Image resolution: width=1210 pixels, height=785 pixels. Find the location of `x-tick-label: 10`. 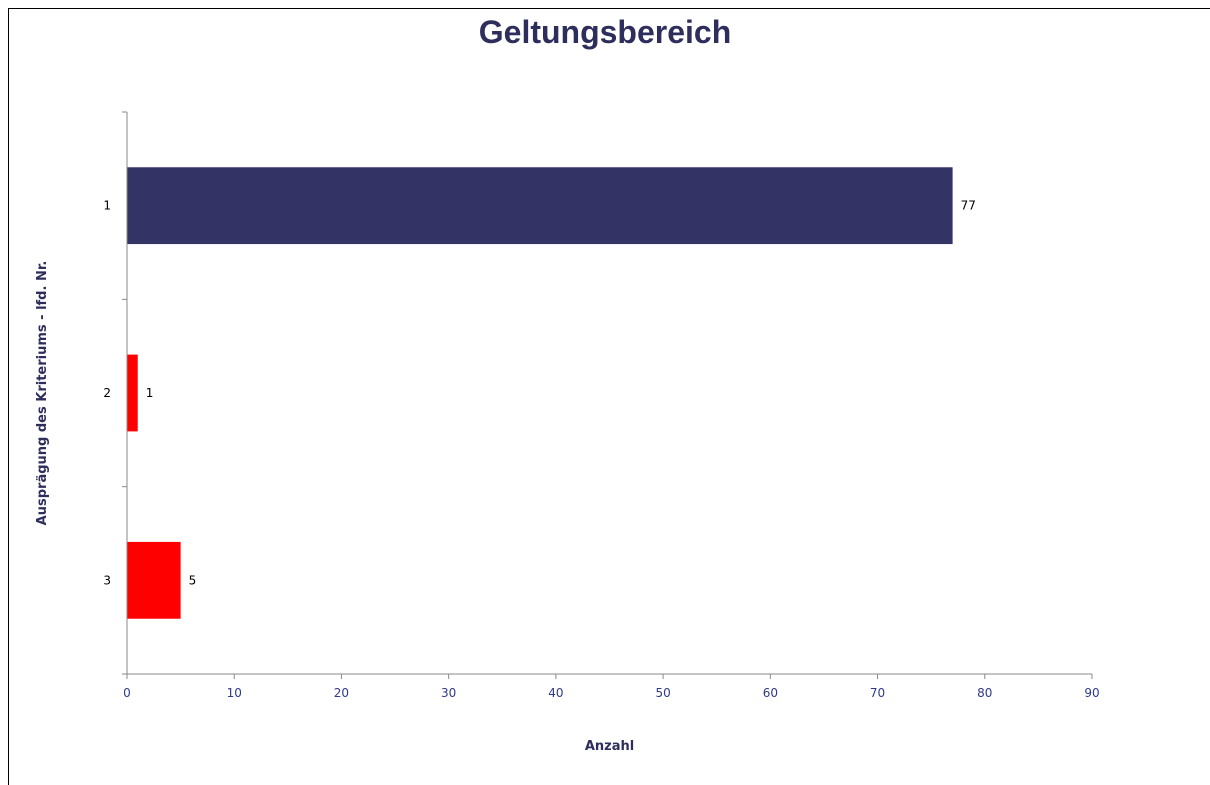

x-tick-label: 10 is located at coordinates (234, 693).